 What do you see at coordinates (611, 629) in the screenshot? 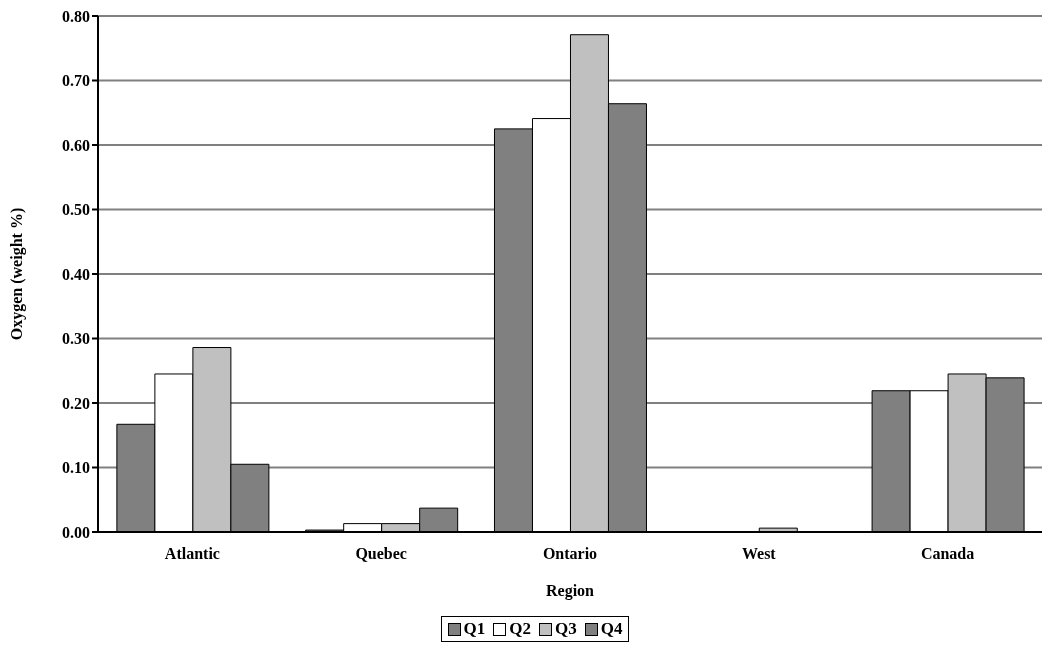
I see `legend-label: Q4` at bounding box center [611, 629].